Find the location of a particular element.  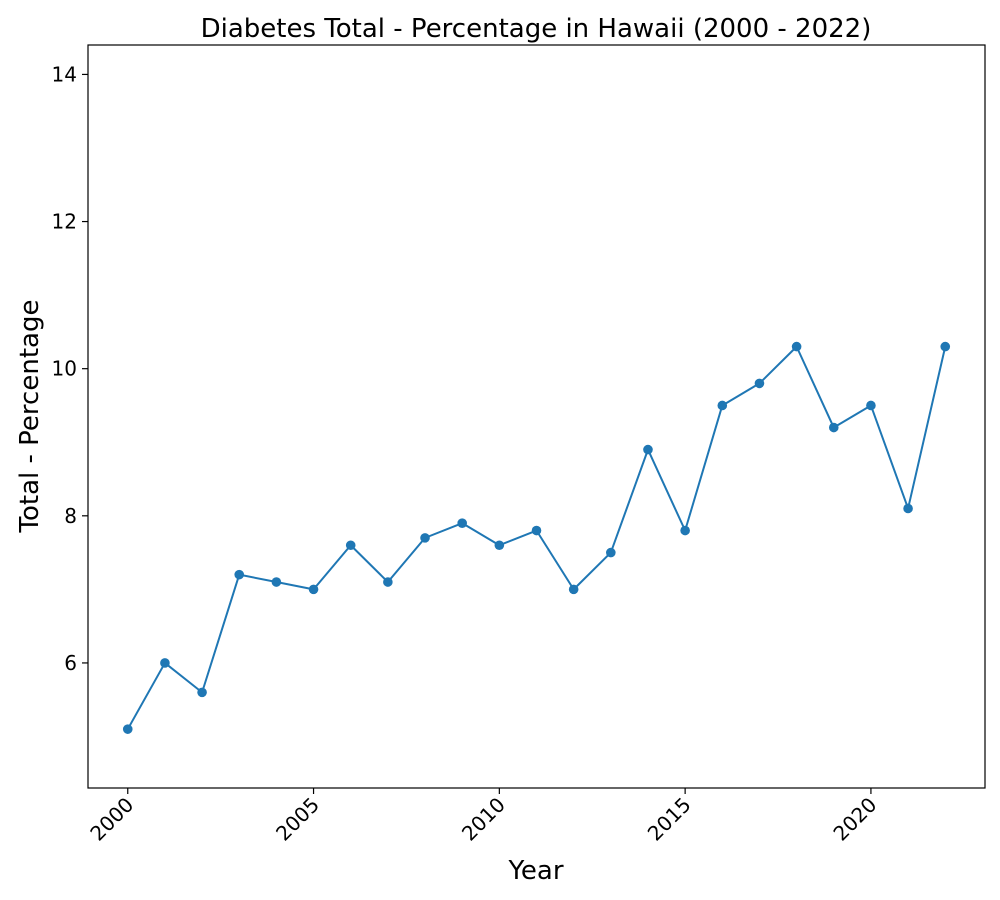

y-axis: 6 8 10 12 14 is located at coordinates (70, 368).